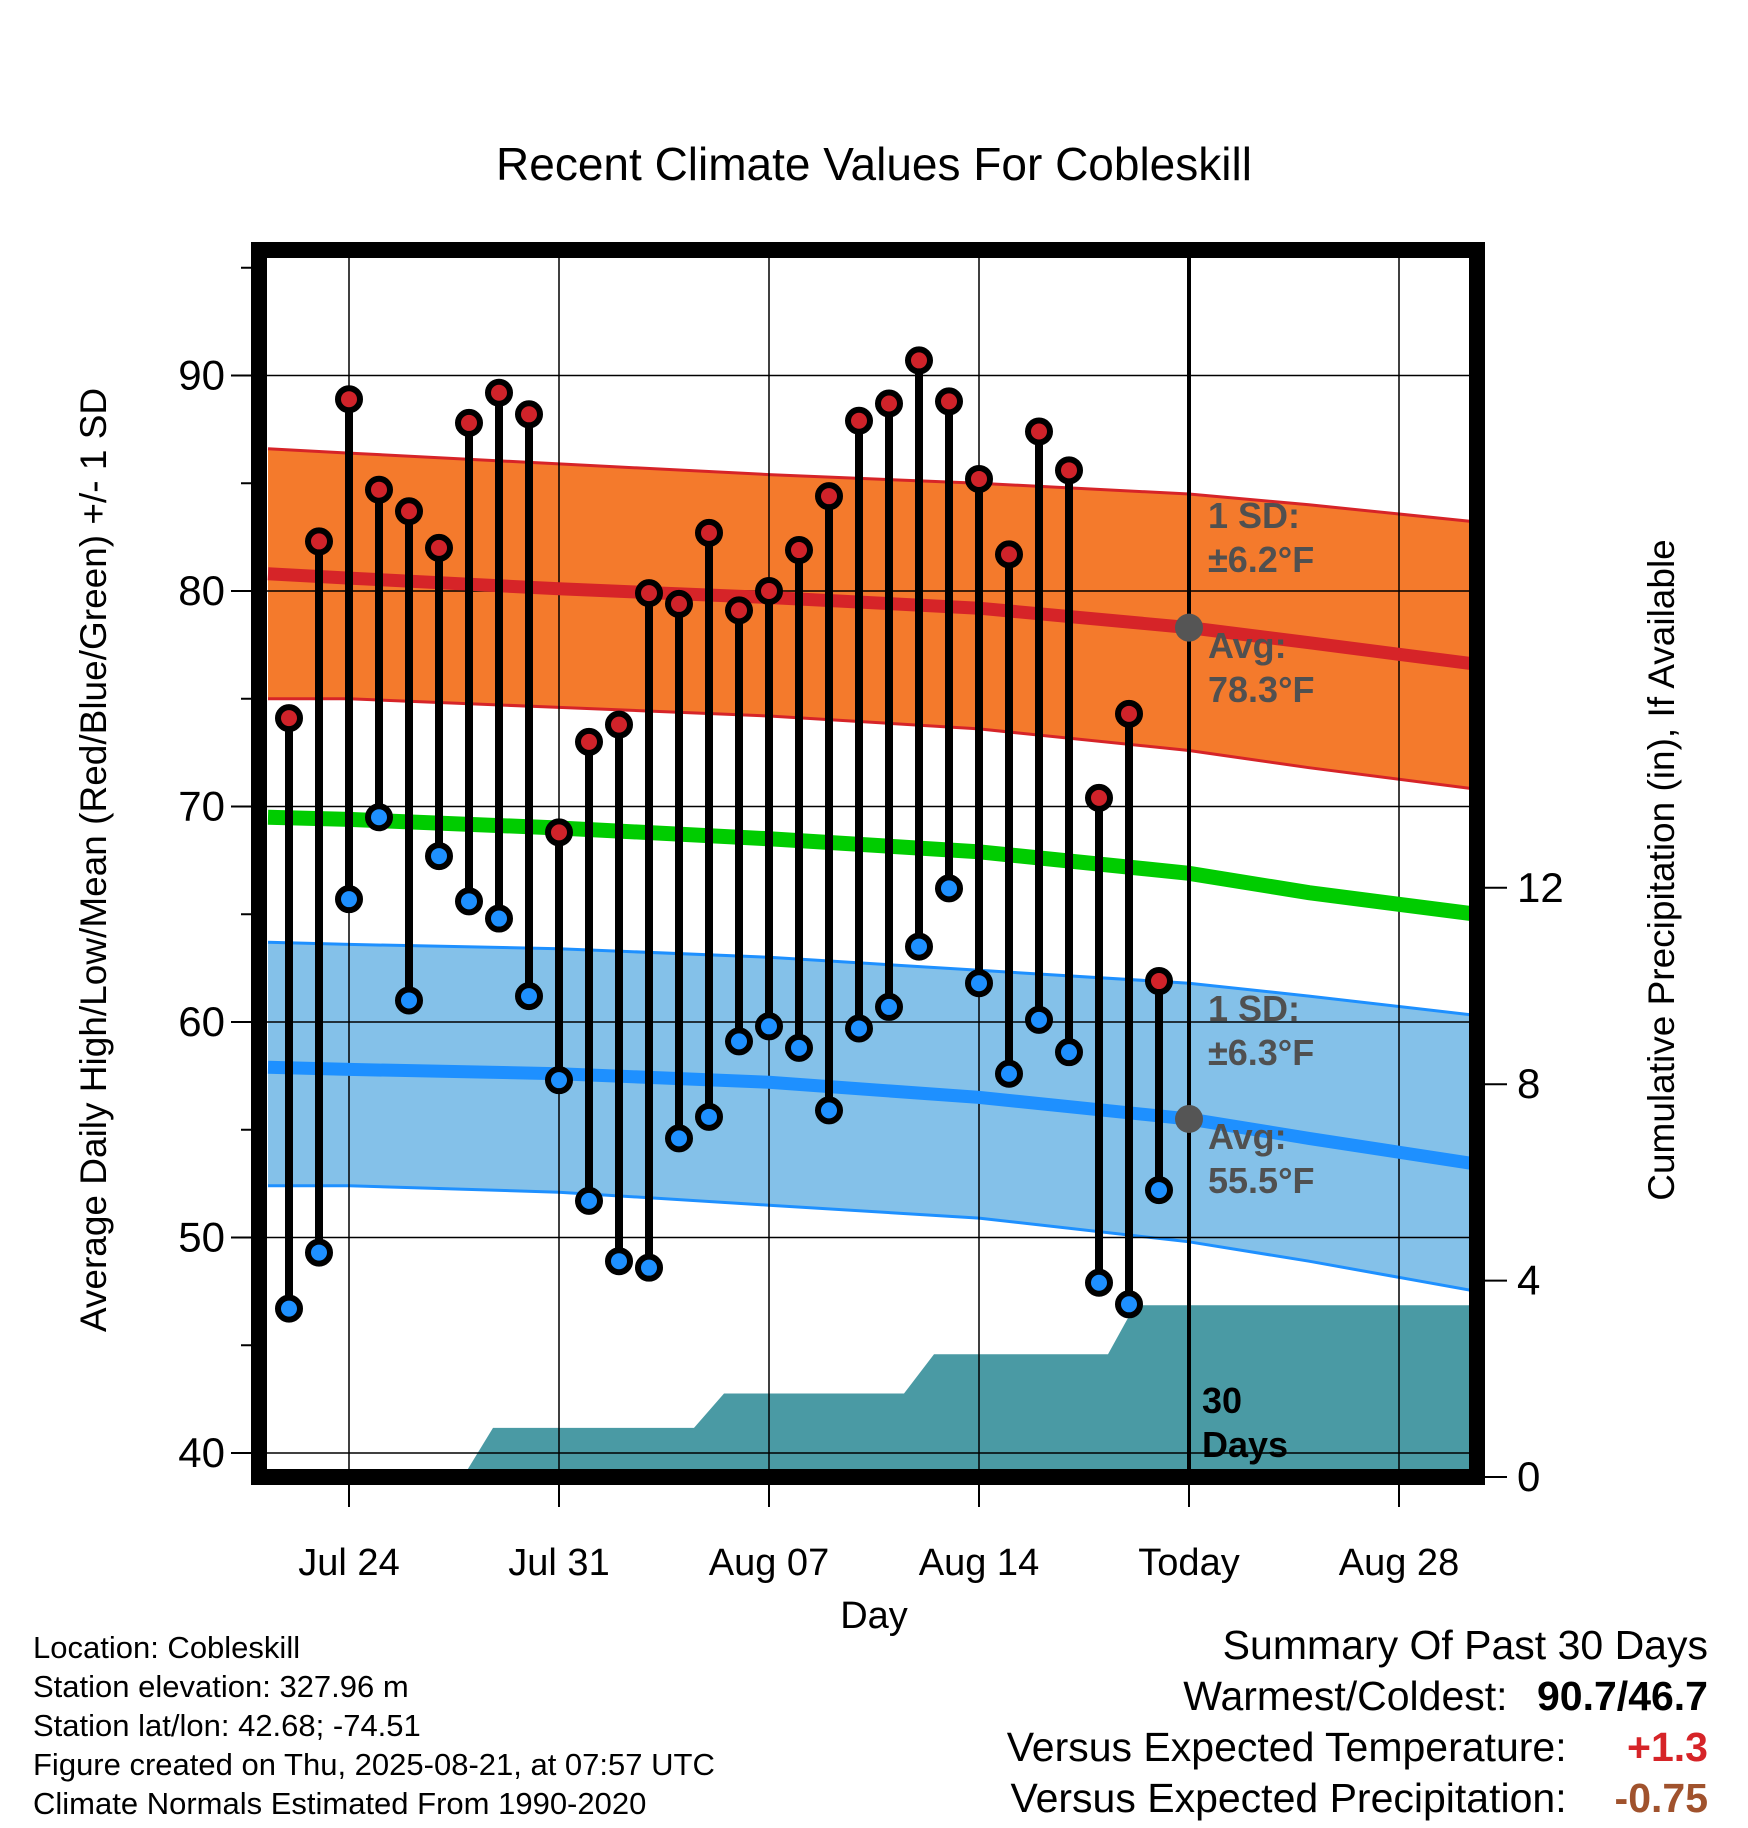 The image size is (1748, 1828). What do you see at coordinates (872, 619) in the screenshot?
I see `high-sd-band` at bounding box center [872, 619].